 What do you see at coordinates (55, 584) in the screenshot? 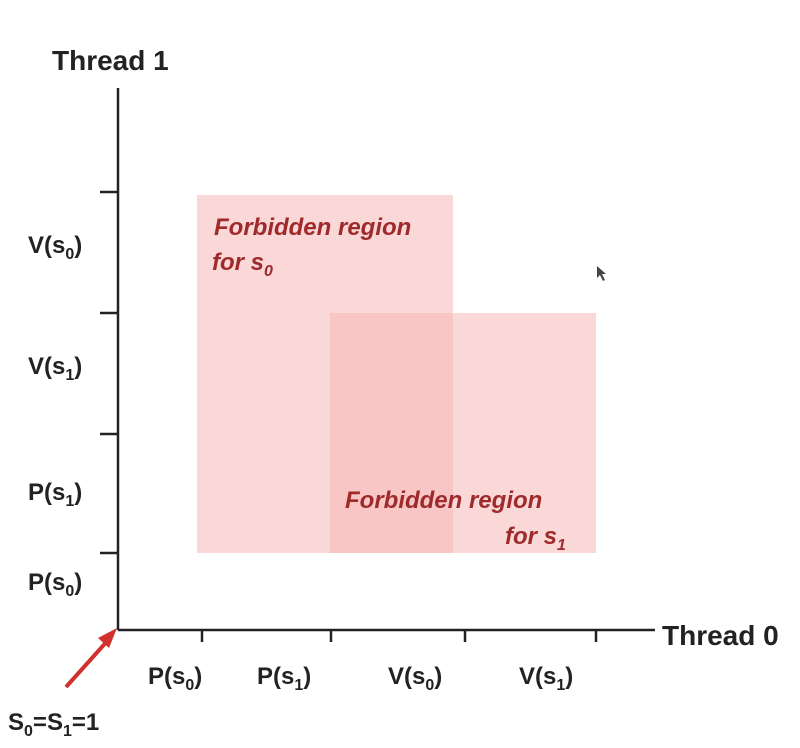
I see `y-tick-label-p-s0: P(s0)` at bounding box center [55, 584].